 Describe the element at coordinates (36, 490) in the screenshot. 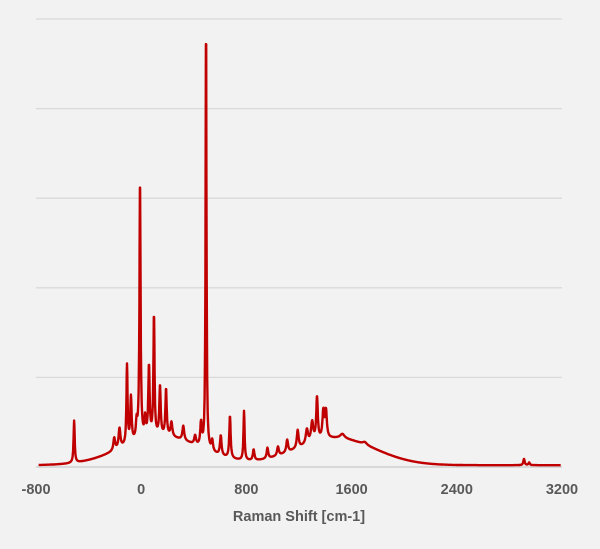

I see `x-tick-label: -800` at that location.